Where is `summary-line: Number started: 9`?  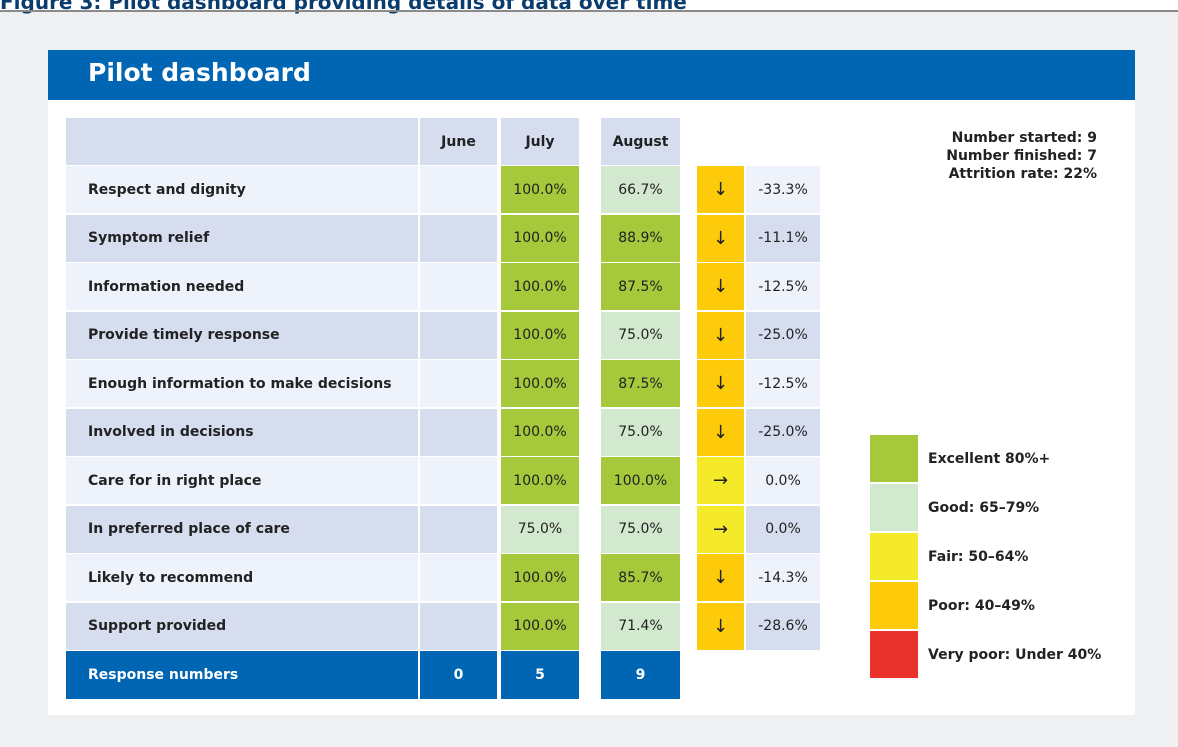 summary-line: Number started: 9 is located at coordinates (1024, 138).